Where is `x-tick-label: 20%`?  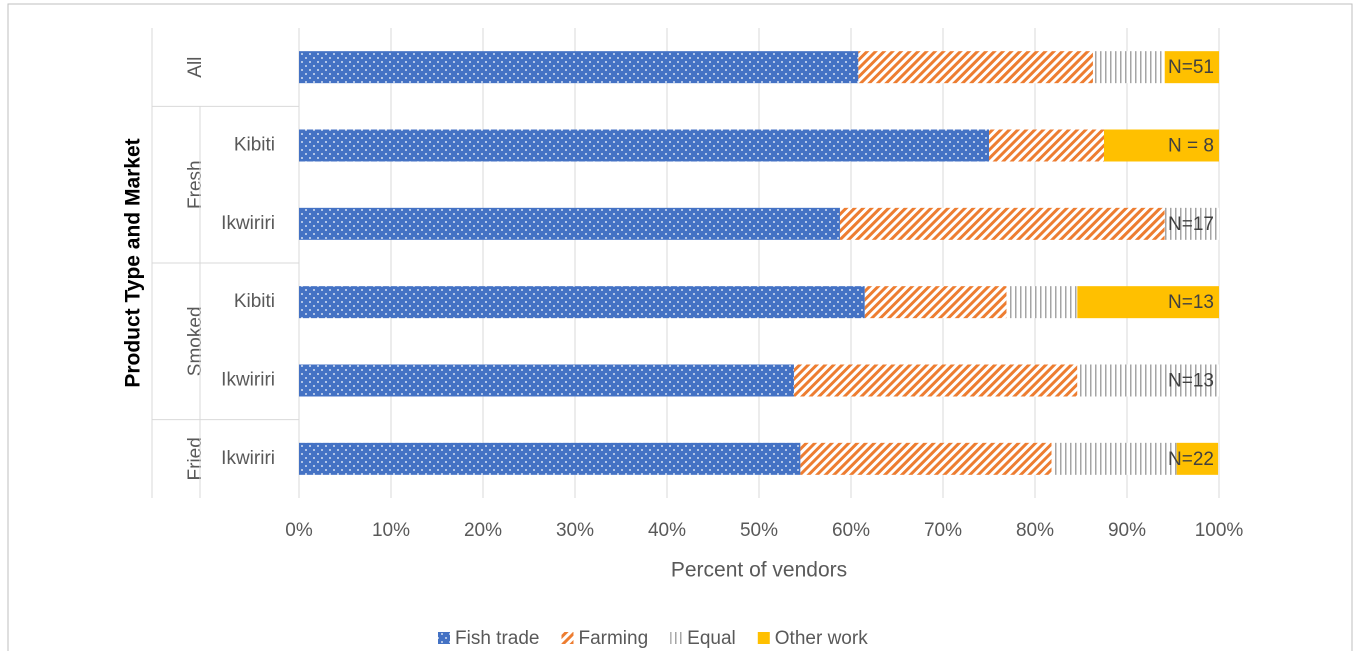
x-tick-label: 20% is located at coordinates (483, 530).